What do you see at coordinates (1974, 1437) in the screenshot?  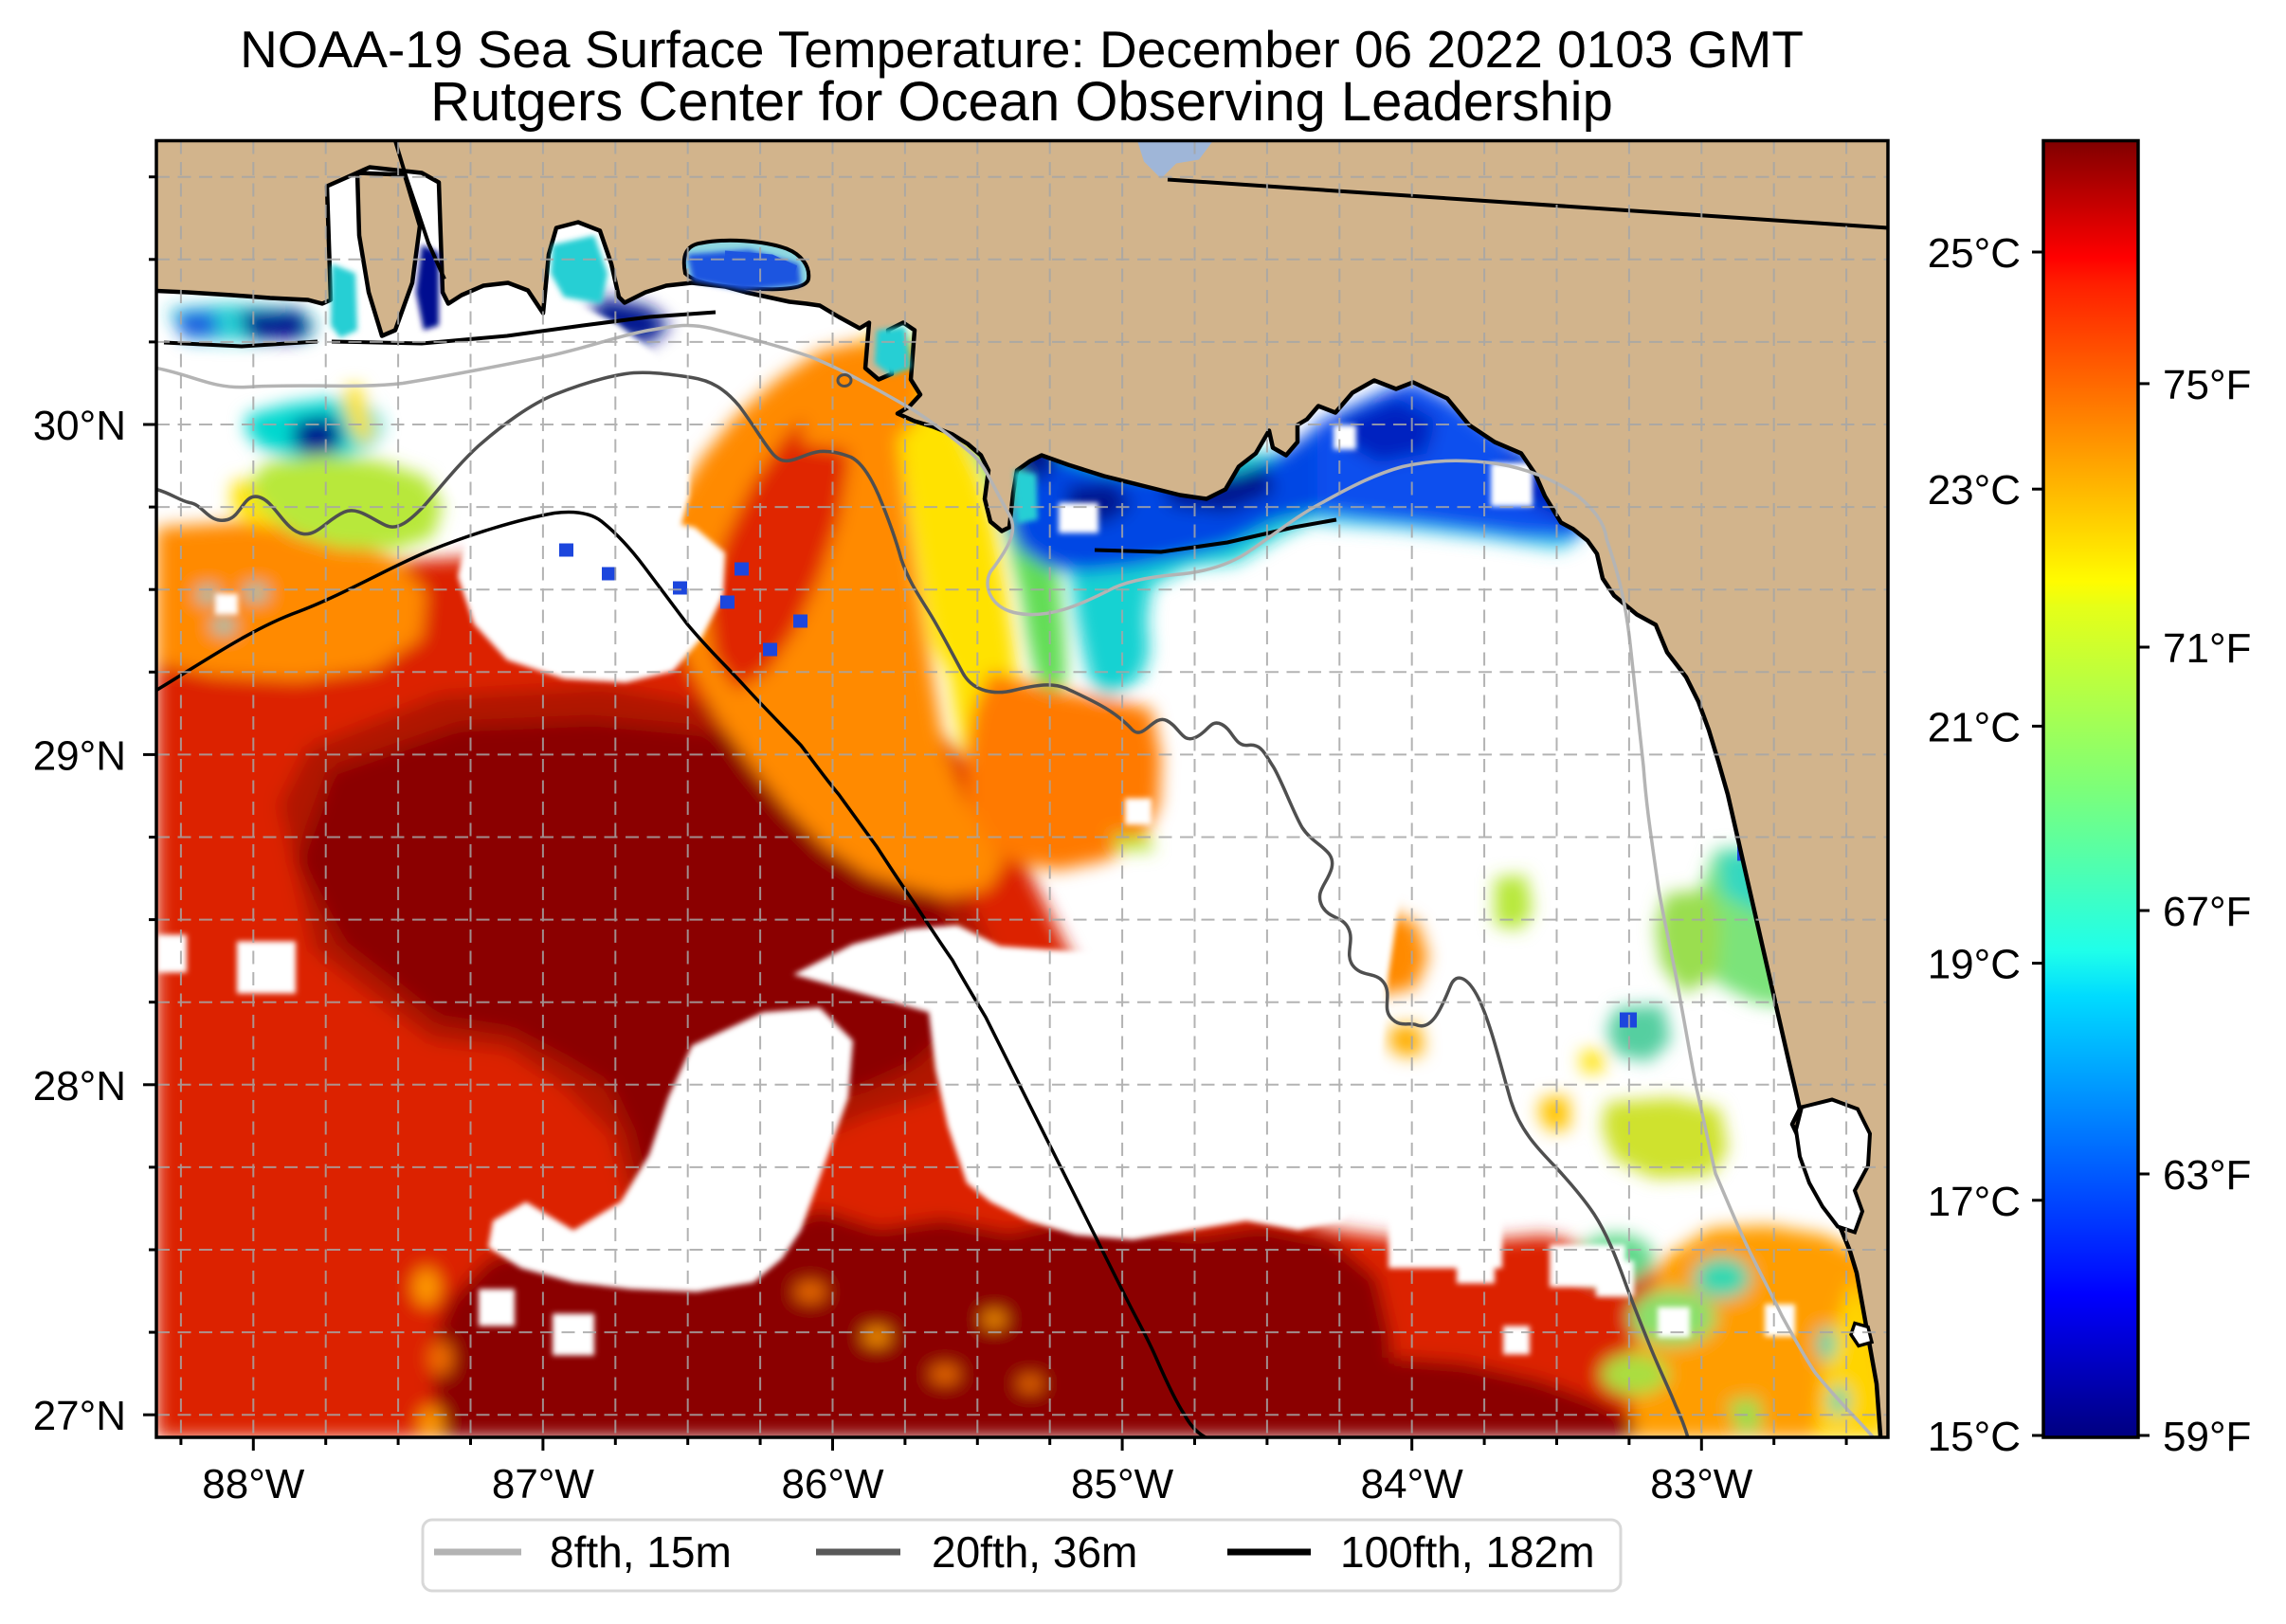 I see `svg-text: 15°C` at bounding box center [1974, 1437].